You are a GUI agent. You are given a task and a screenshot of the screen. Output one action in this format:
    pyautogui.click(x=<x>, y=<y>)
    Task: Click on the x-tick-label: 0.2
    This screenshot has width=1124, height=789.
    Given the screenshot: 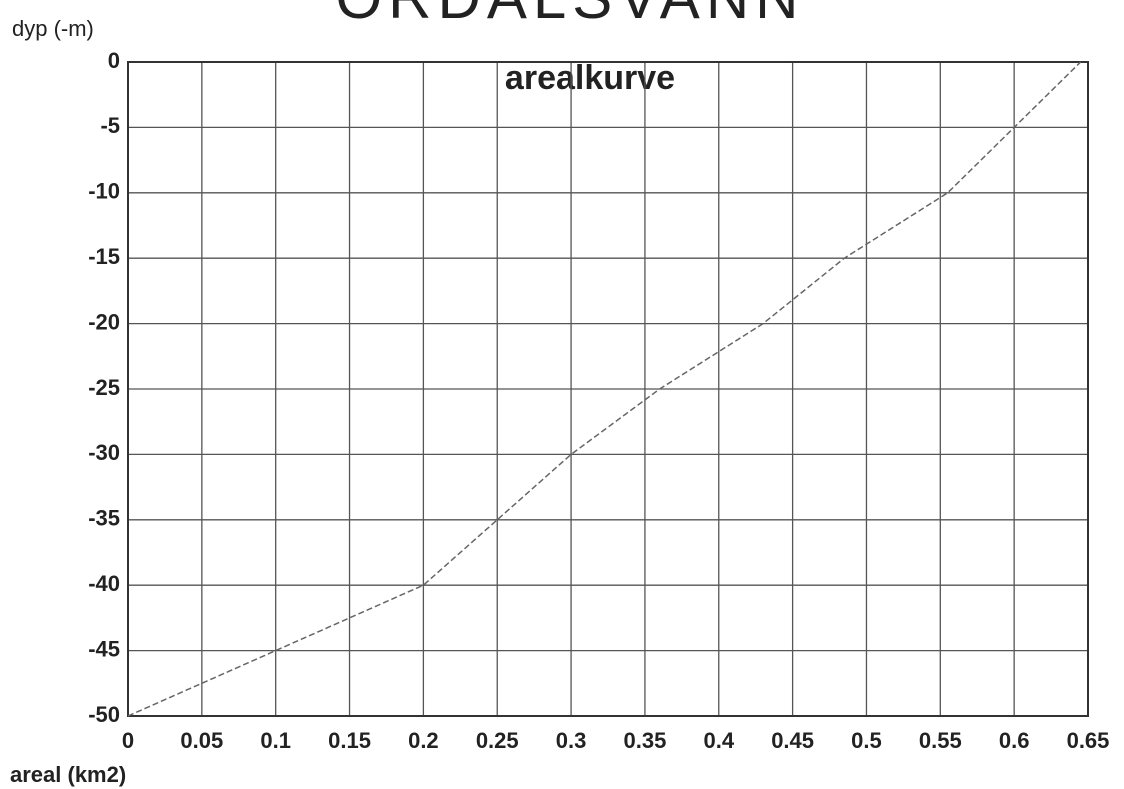 What is the action you would take?
    pyautogui.click(x=423, y=740)
    